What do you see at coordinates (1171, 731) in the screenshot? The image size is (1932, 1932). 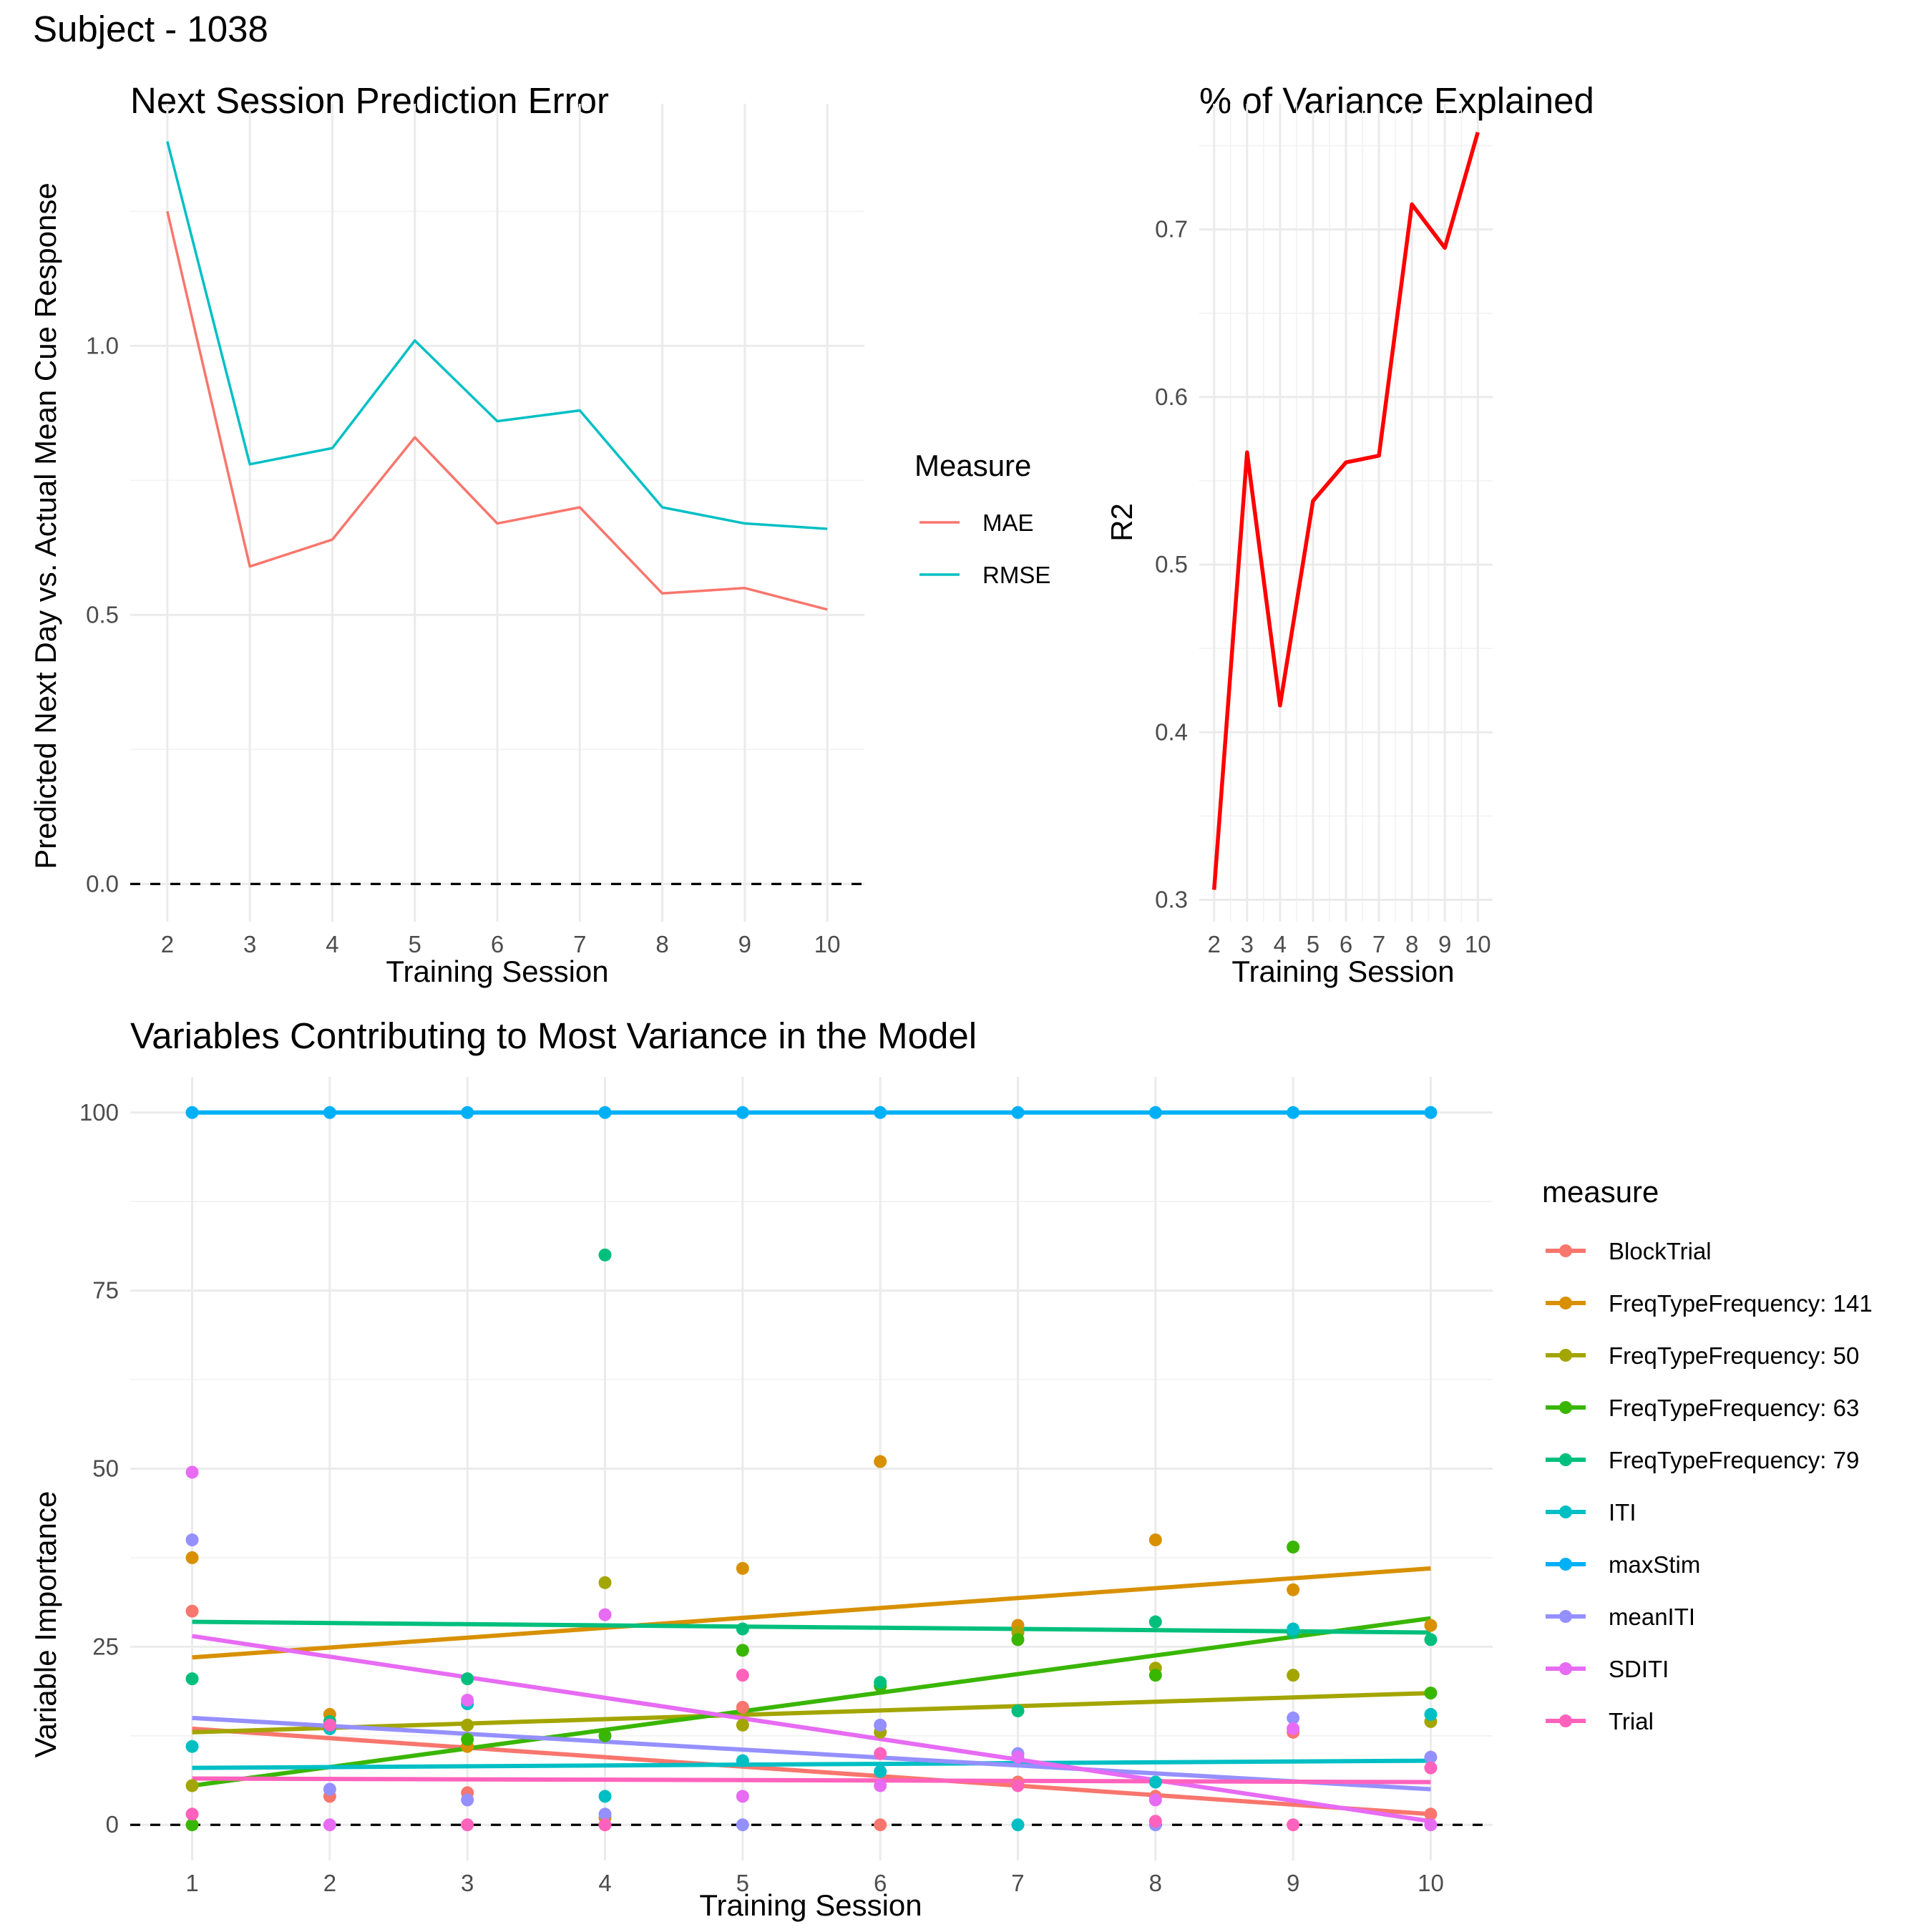 I see `y-tick-label: 0.4` at bounding box center [1171, 731].